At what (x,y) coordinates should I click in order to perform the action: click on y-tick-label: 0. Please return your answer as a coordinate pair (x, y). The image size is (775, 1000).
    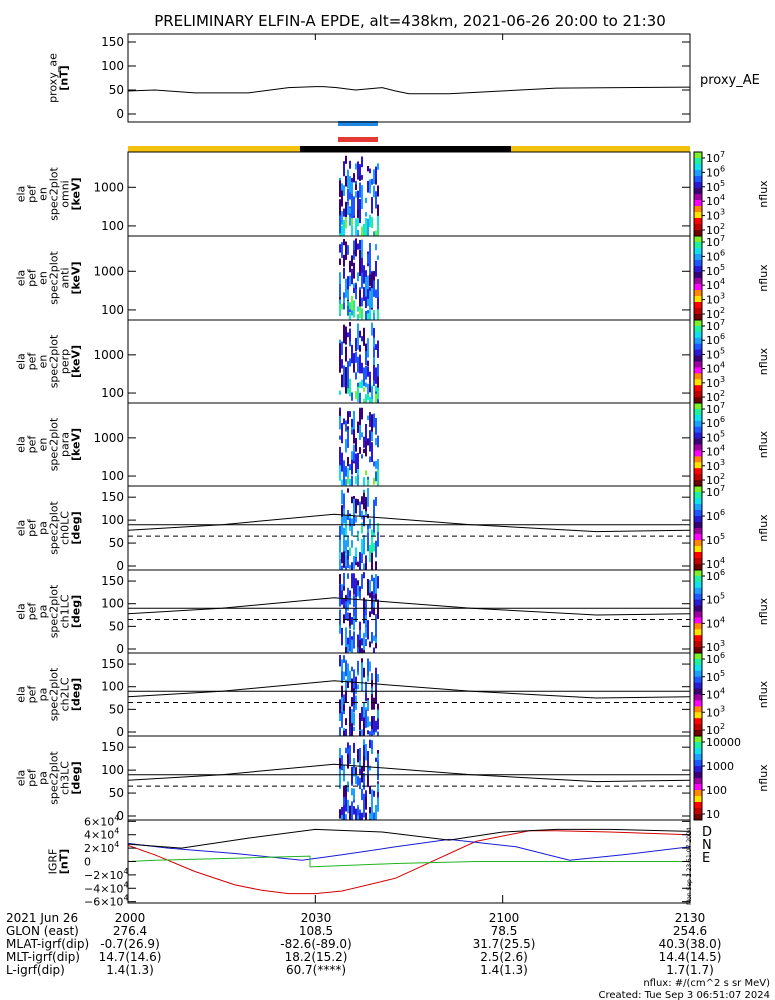
    Looking at the image, I should click on (87, 862).